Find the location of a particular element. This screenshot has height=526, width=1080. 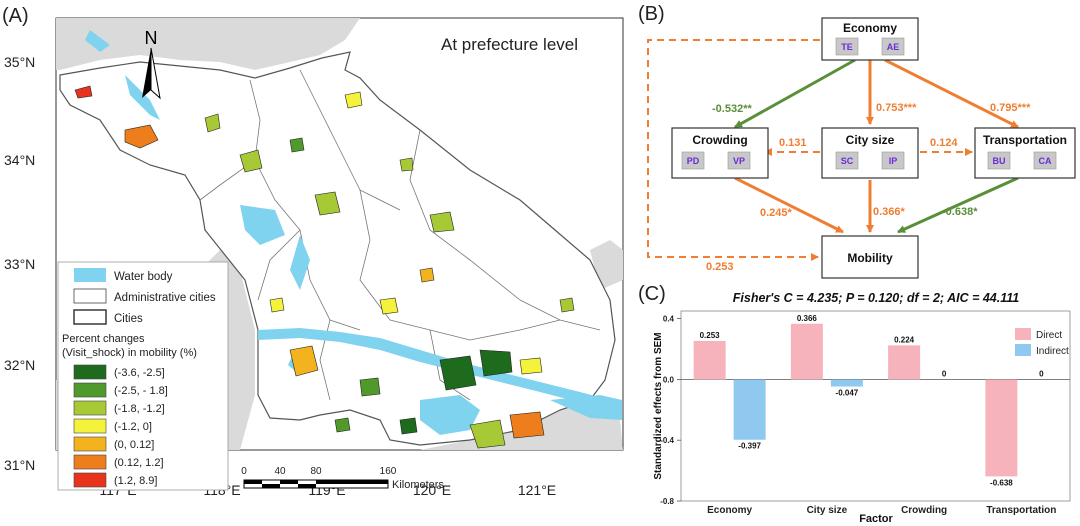

legend-class-label-5: (0.12, 1.2] is located at coordinates (139, 463).